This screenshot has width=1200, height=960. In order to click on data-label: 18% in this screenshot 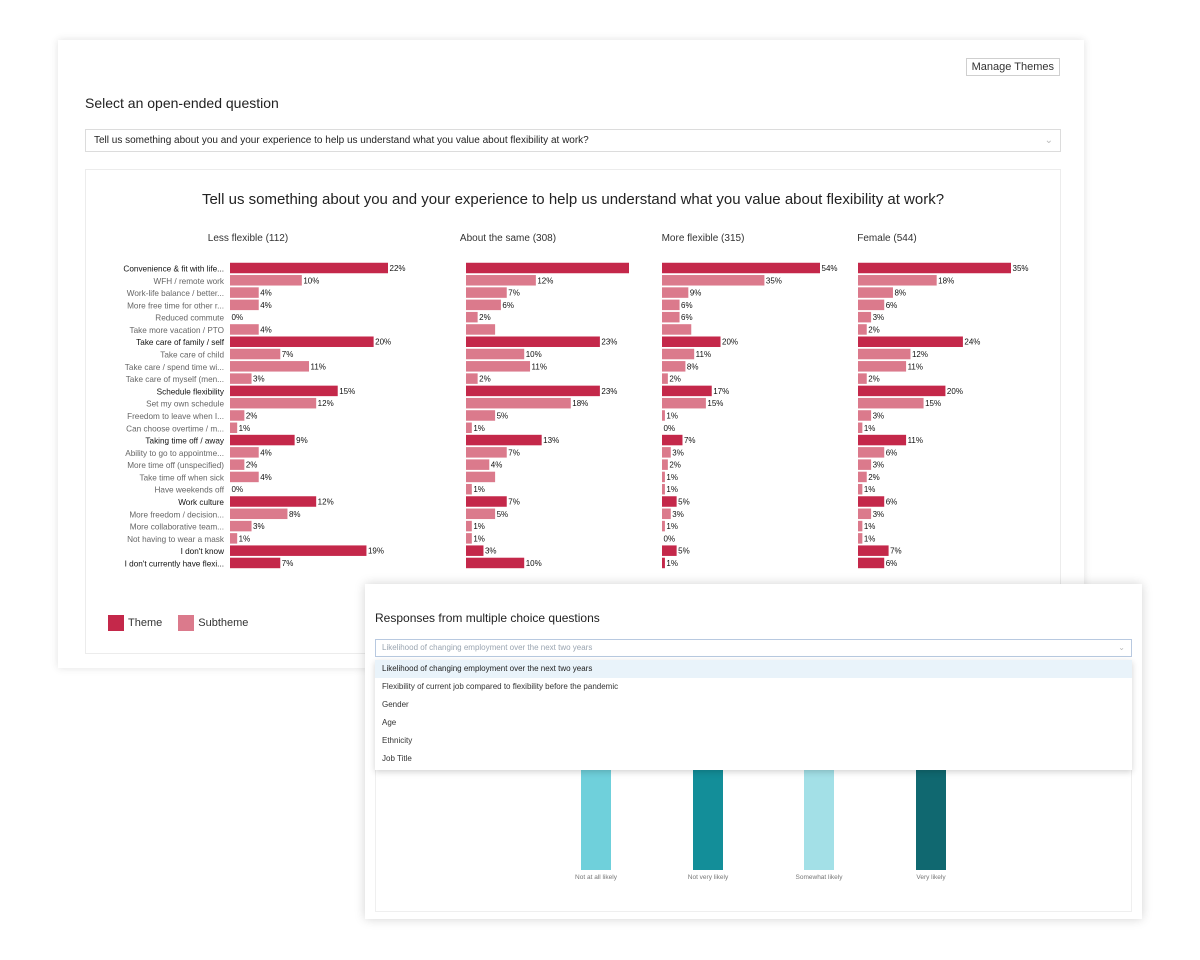, I will do `click(946, 280)`.